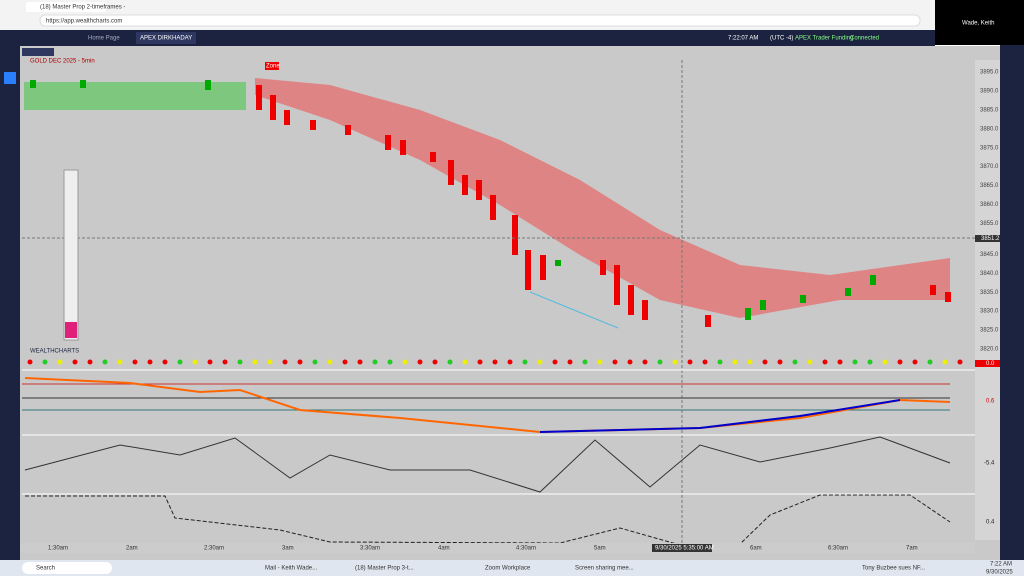 This screenshot has width=1024, height=581. I want to click on add-button, so click(10, 78).